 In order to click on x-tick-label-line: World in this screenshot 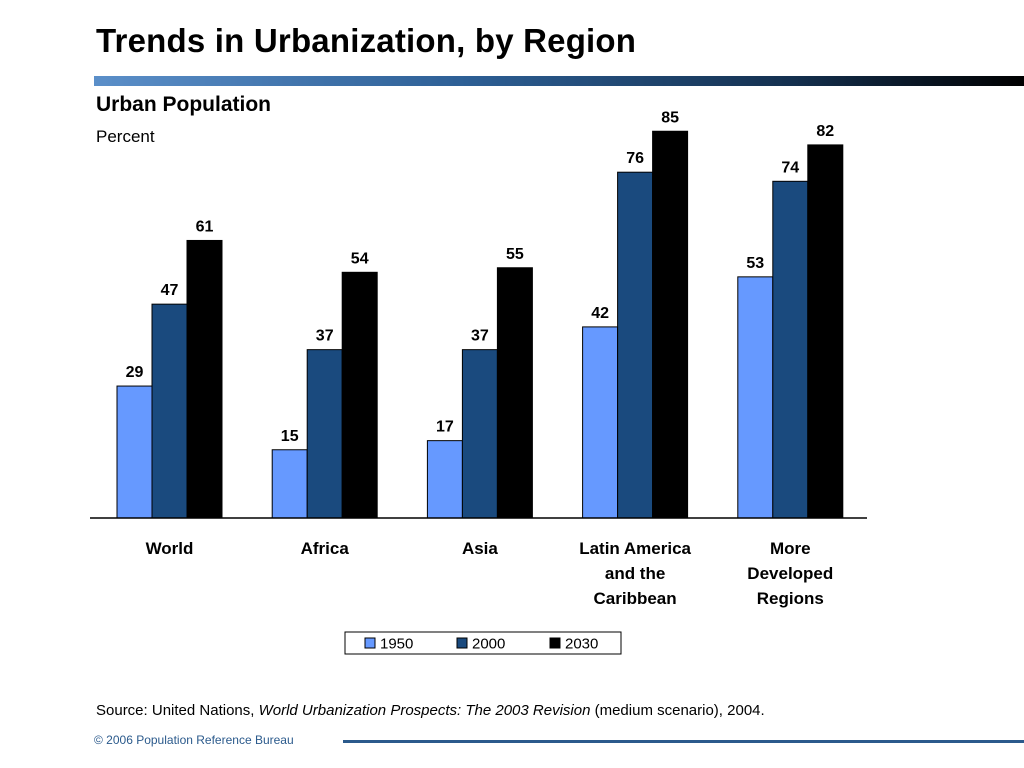, I will do `click(170, 548)`.